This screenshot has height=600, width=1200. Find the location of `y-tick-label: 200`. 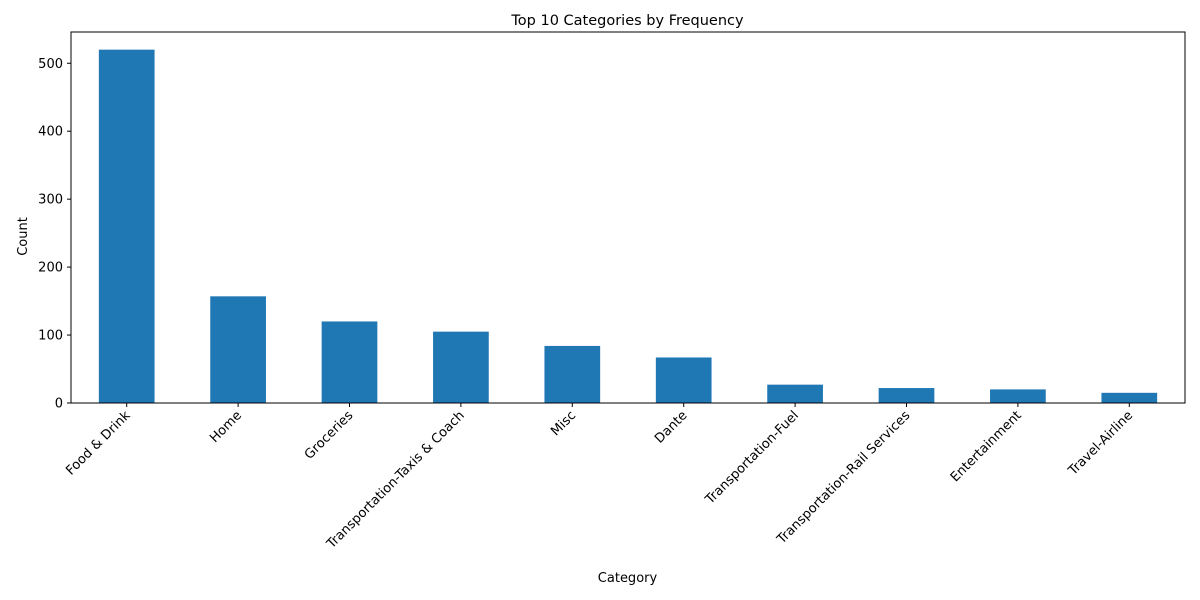

y-tick-label: 200 is located at coordinates (50, 268).